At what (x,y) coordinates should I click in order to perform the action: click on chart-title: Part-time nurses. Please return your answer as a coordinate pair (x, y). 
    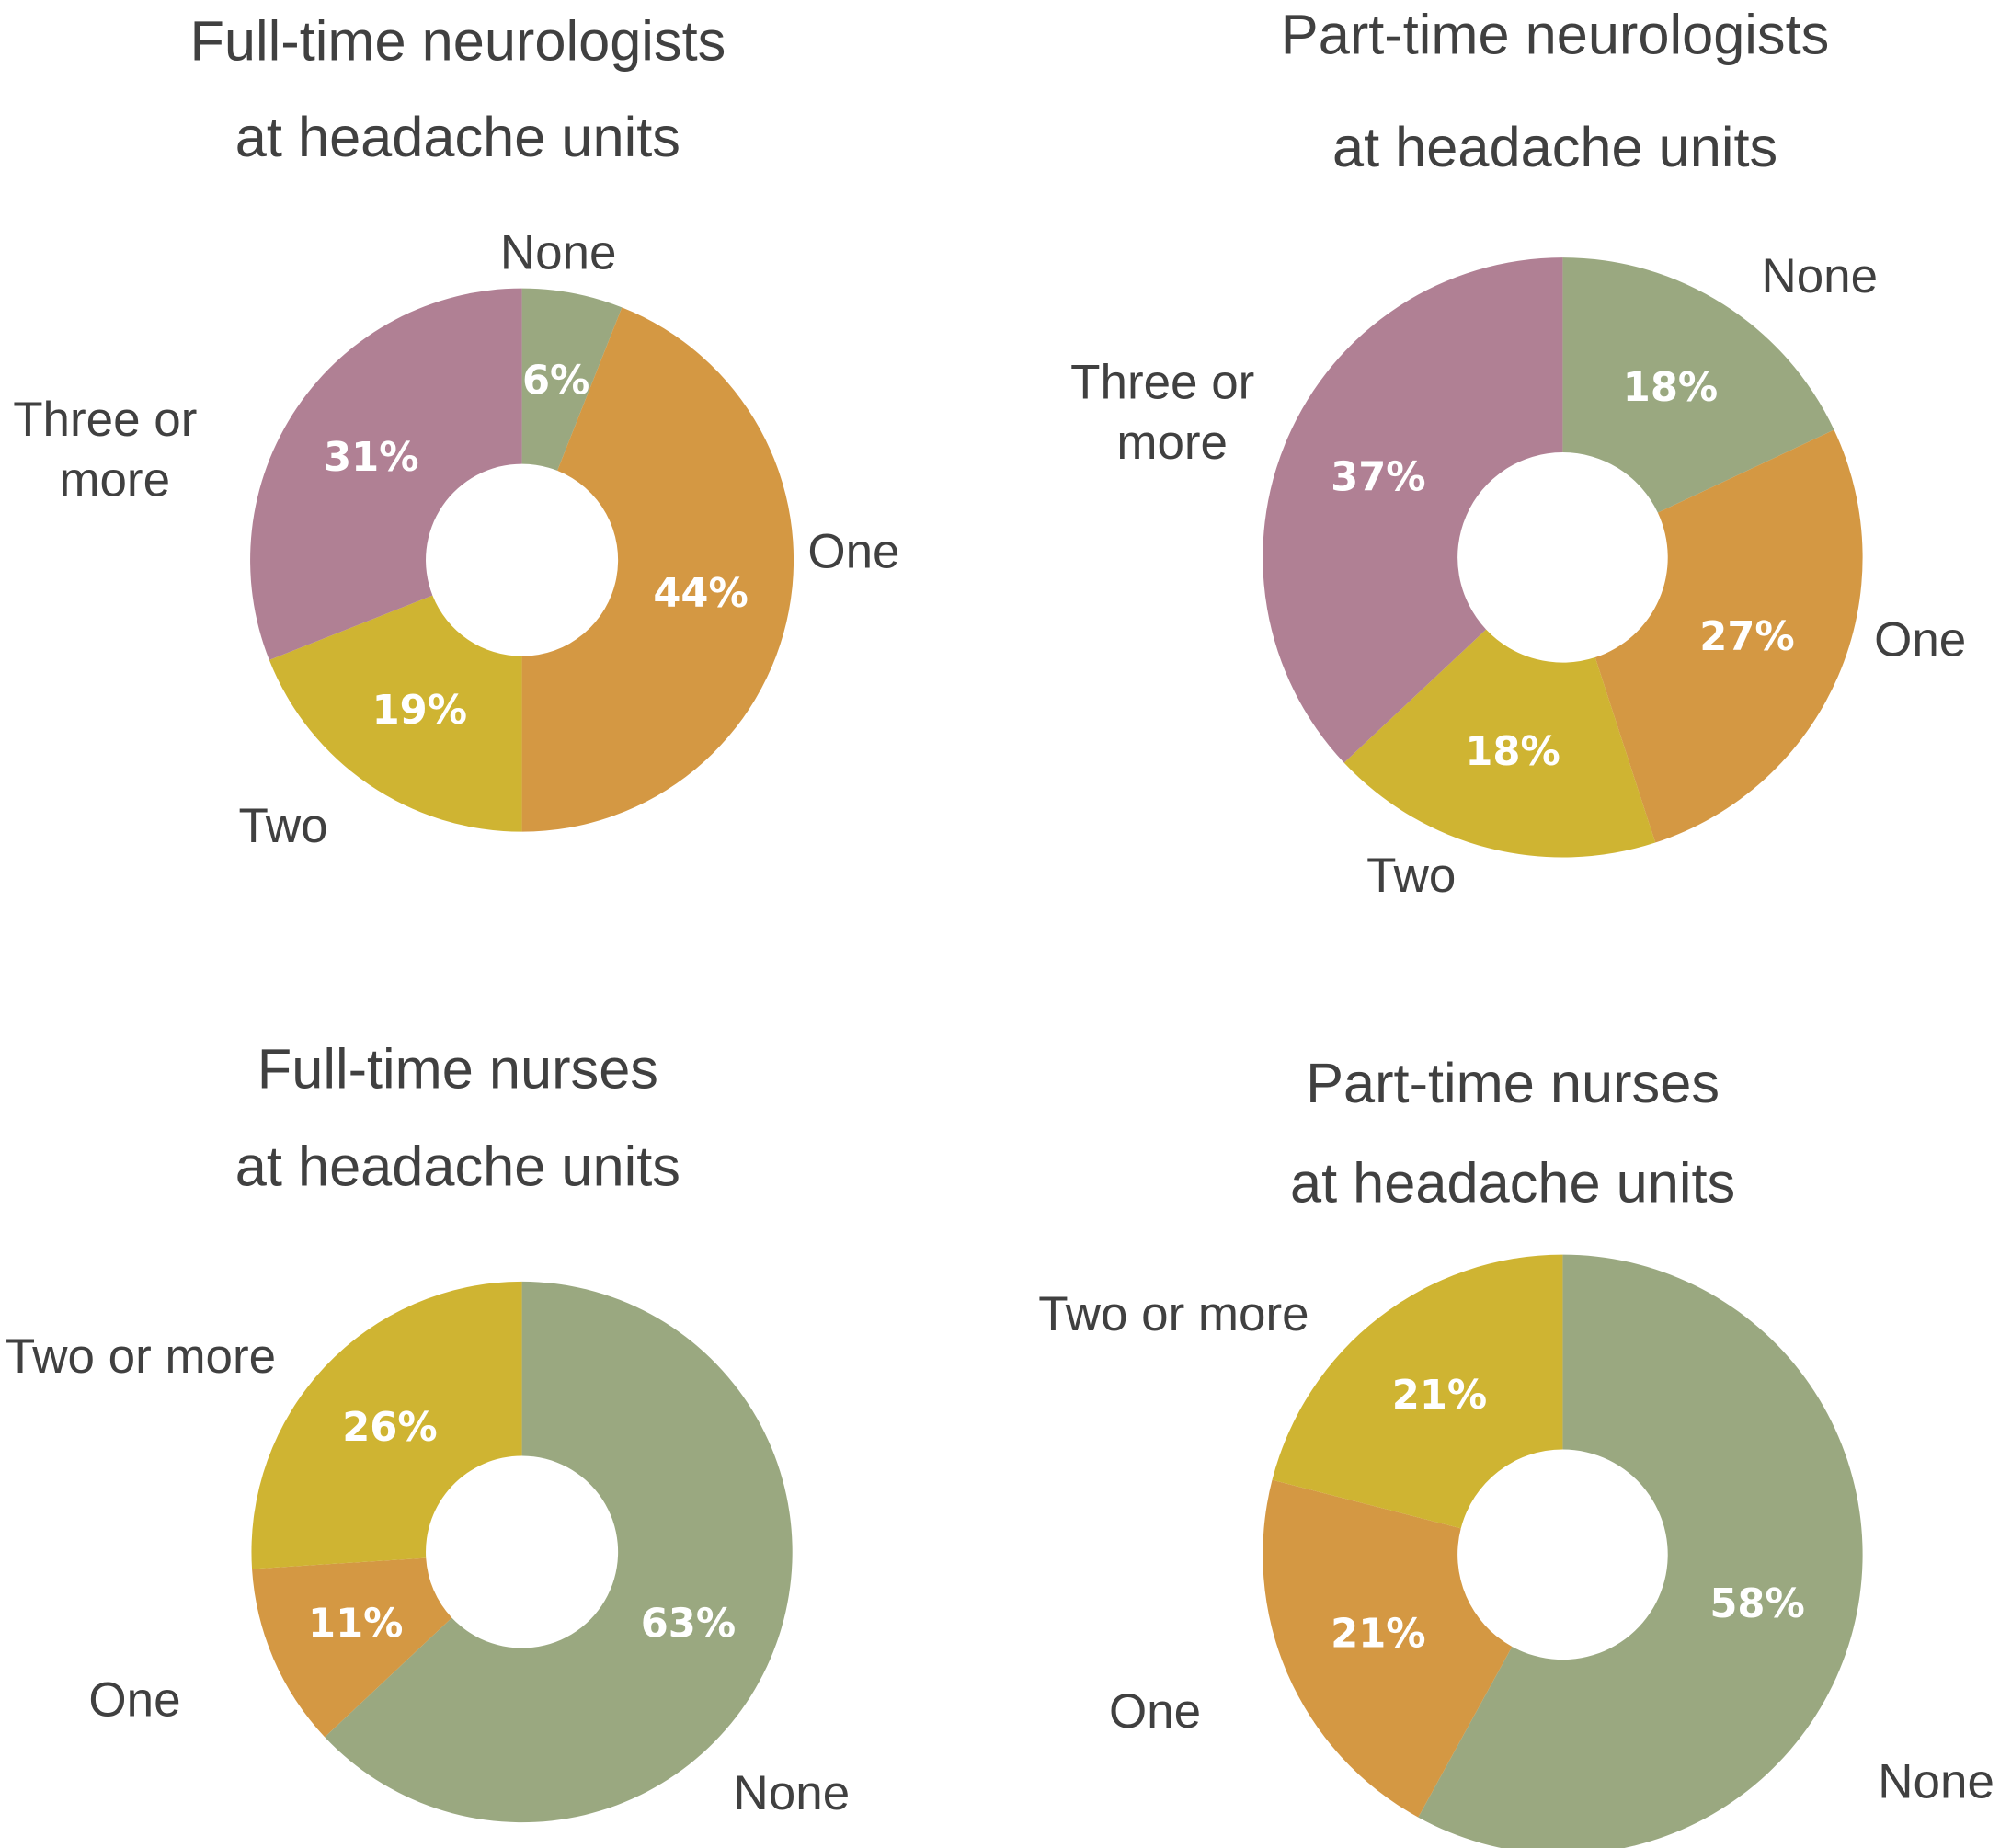
    Looking at the image, I should click on (1513, 1082).